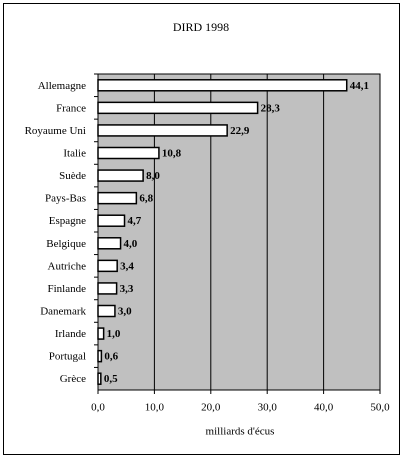  Describe the element at coordinates (67, 266) in the screenshot. I see `y-tick-label: Autriche` at that location.